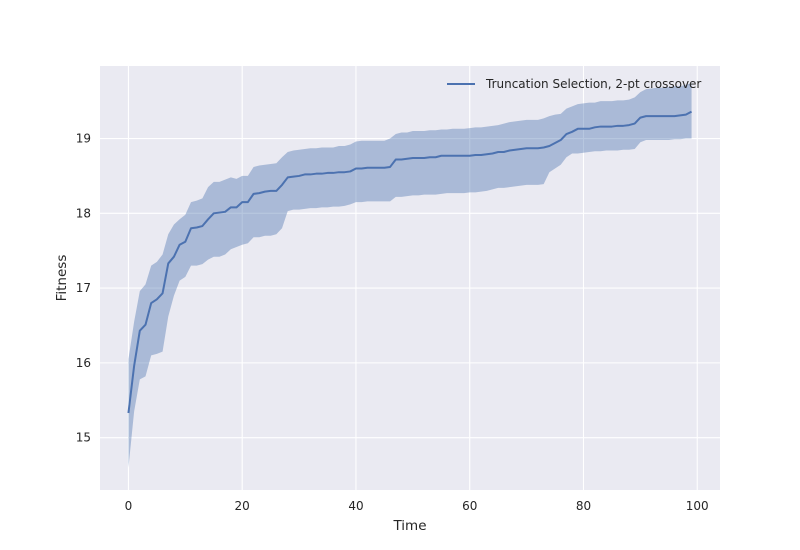 This screenshot has height=550, width=800. Describe the element at coordinates (583, 506) in the screenshot. I see `x-tick-label: 80` at that location.